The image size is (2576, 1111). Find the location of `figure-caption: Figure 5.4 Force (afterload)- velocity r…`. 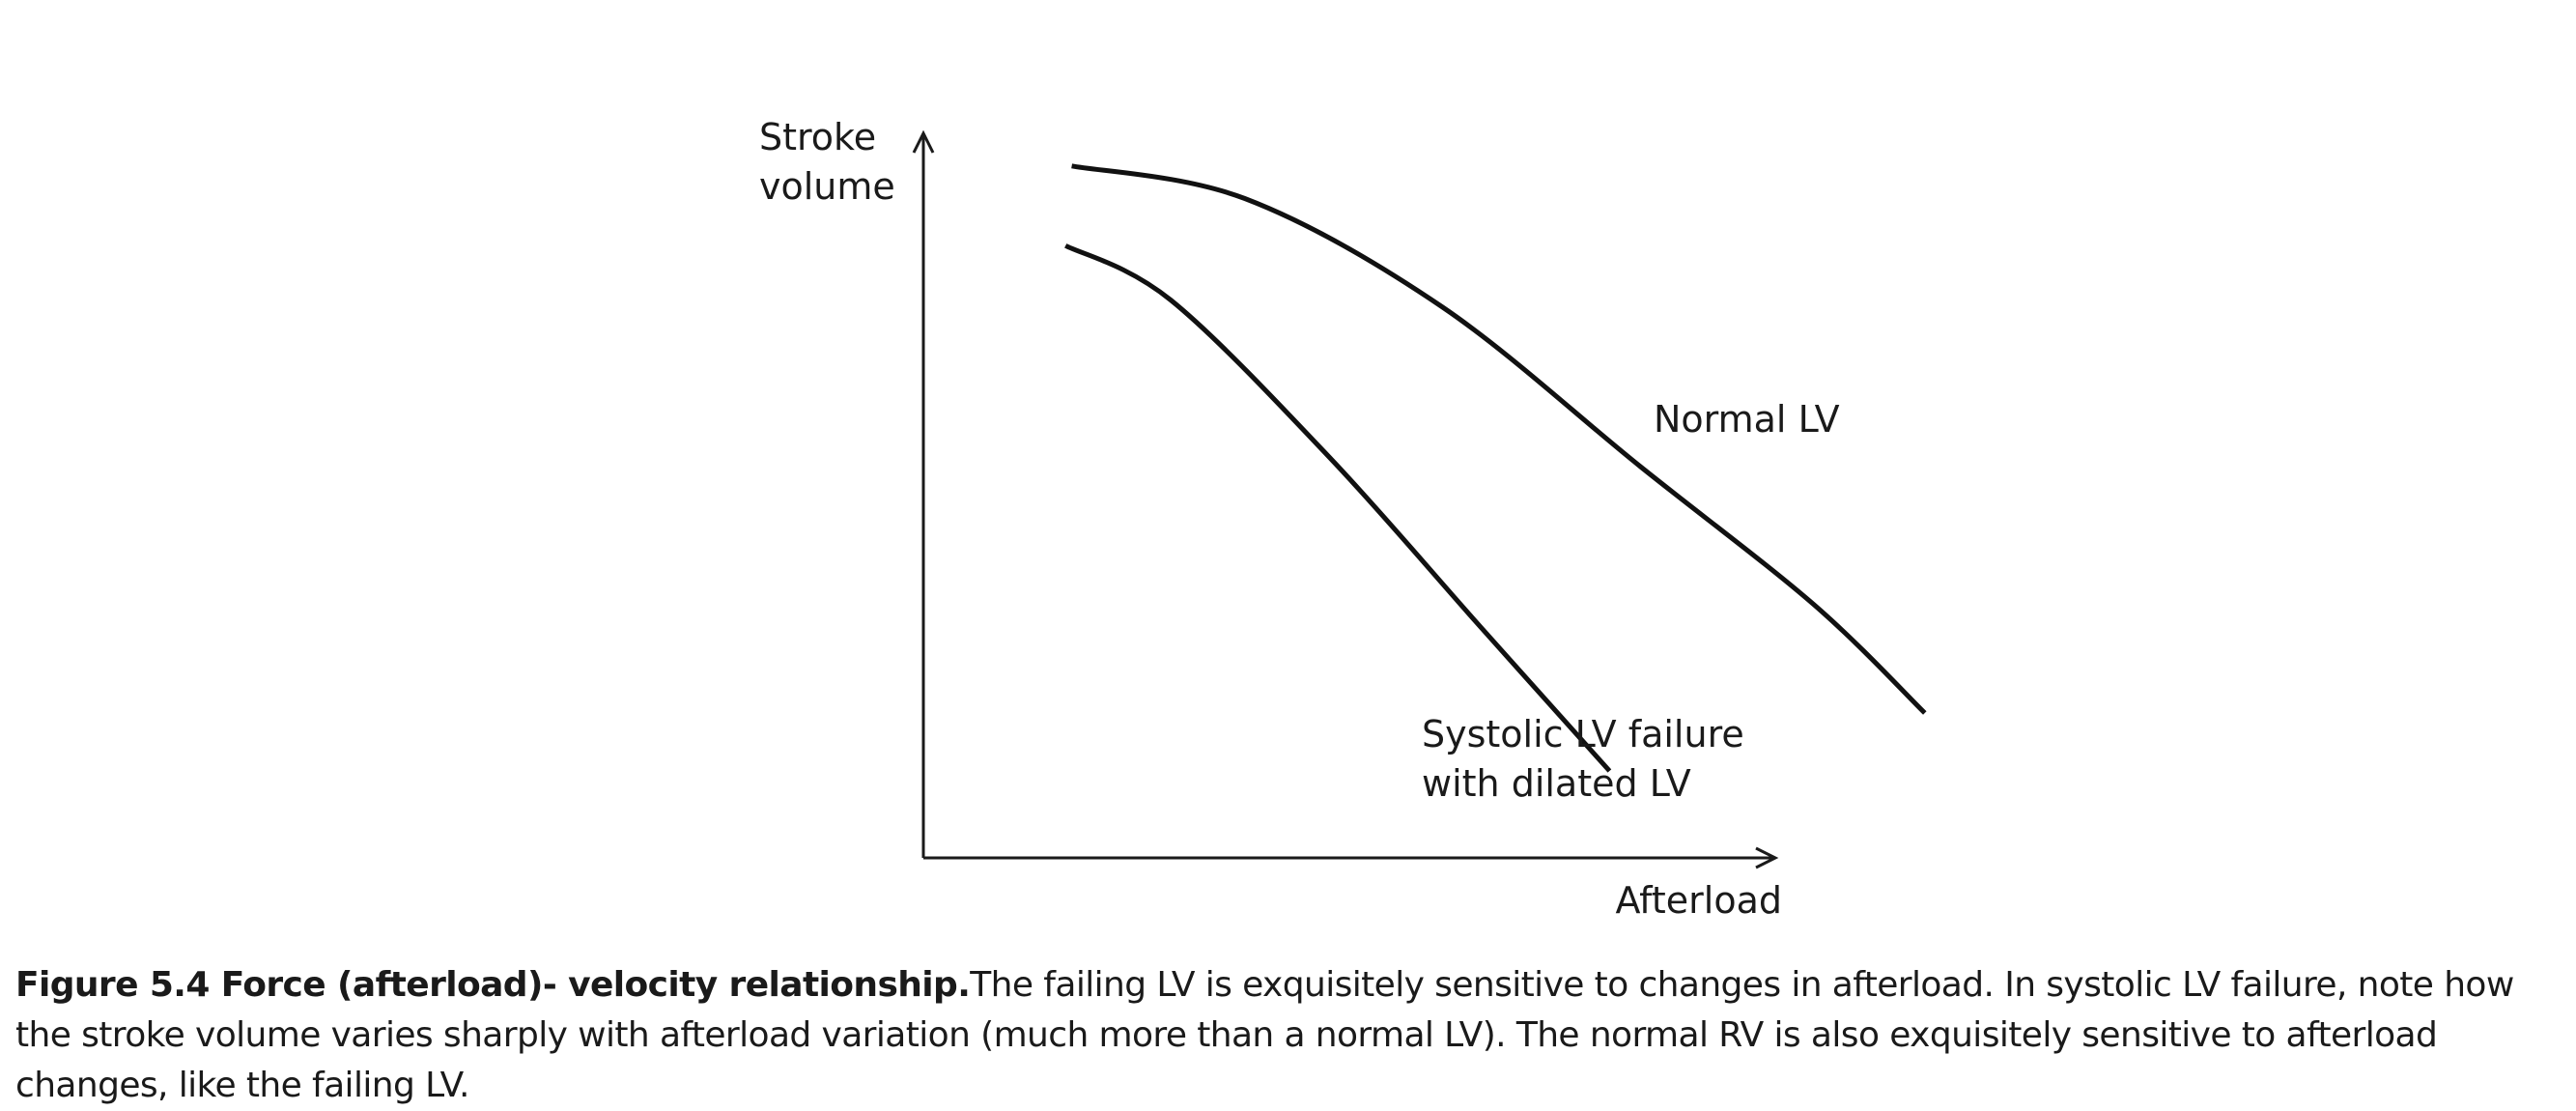

figure-caption: Figure 5.4 Force (afterload)- velocity r… is located at coordinates (1290, 1035).